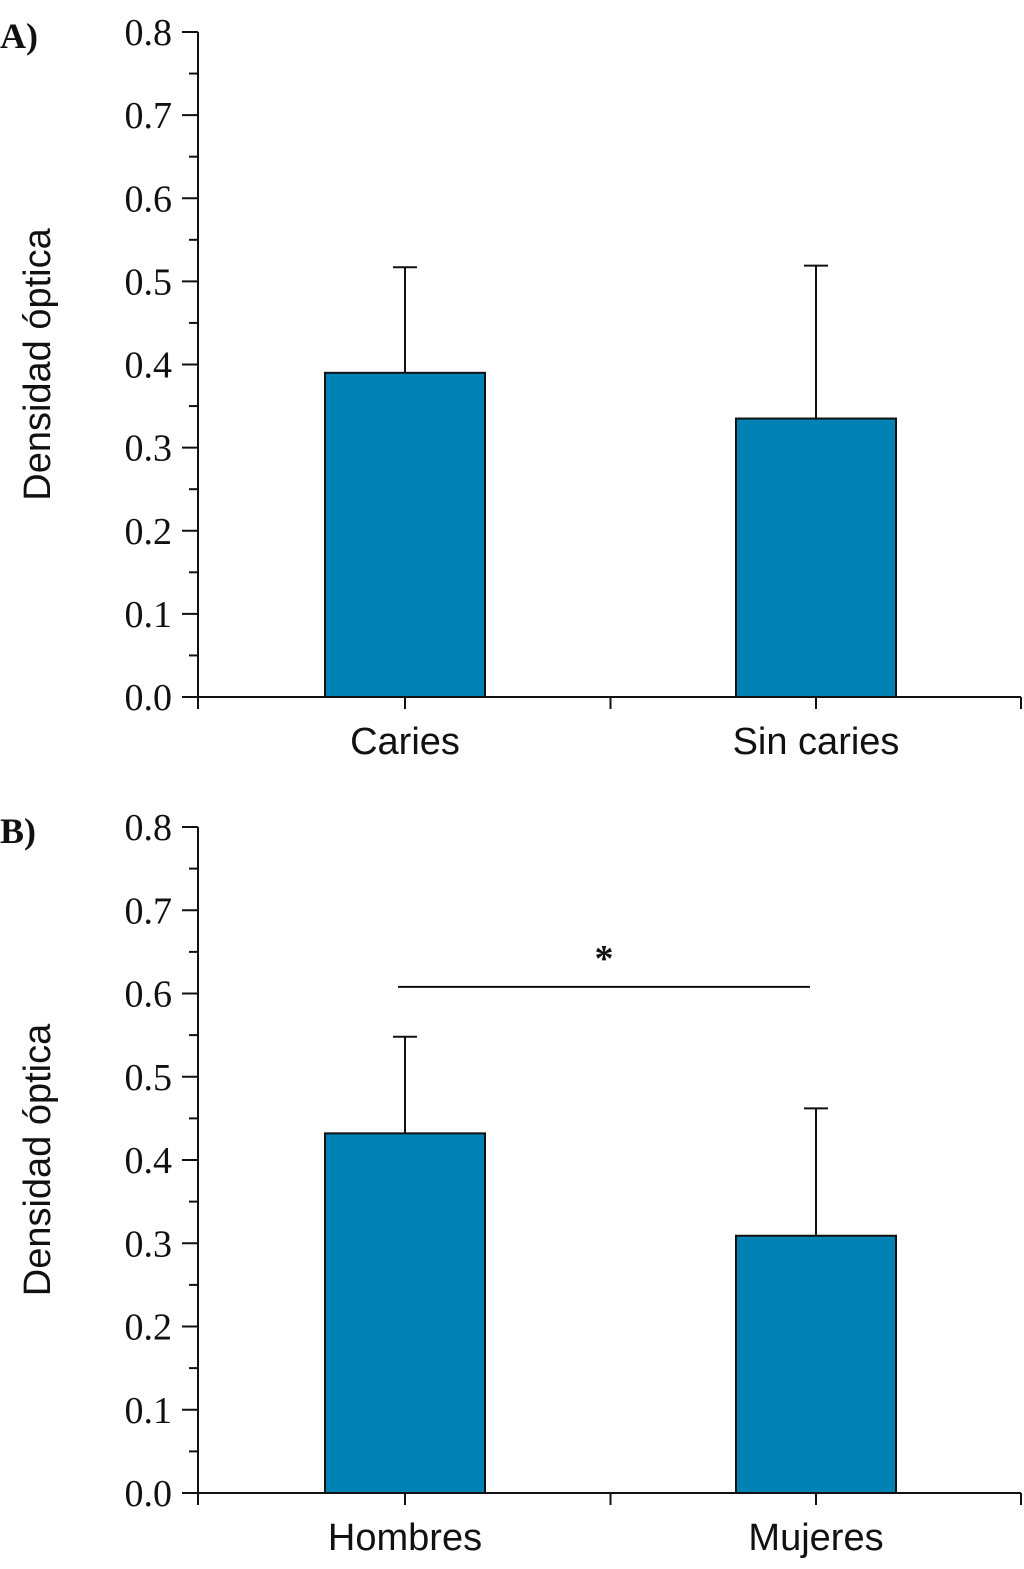  I want to click on x-tick-label: Hombres, so click(405, 1538).